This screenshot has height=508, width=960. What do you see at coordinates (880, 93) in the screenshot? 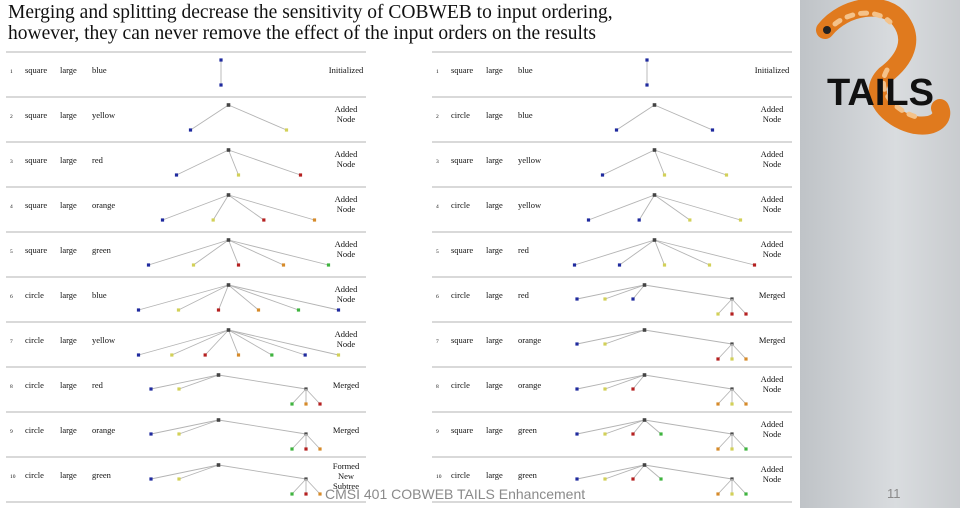
I see `logo-text: TAILS` at bounding box center [880, 93].